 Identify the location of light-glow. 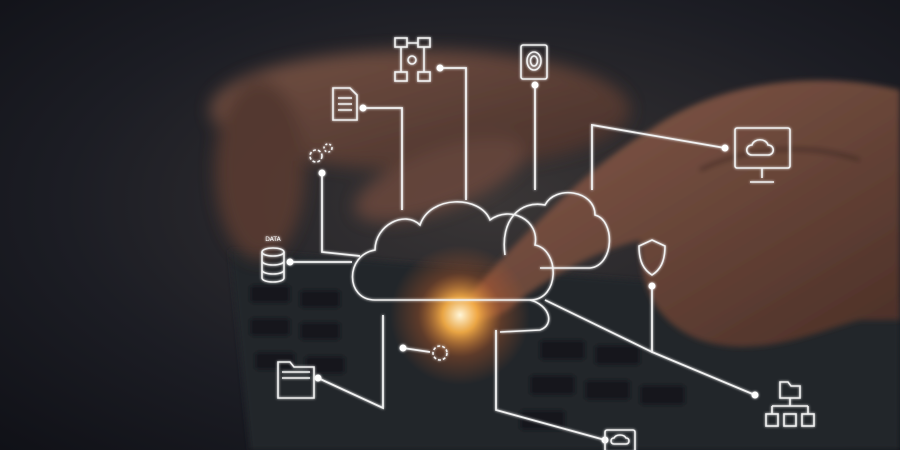
(460, 315).